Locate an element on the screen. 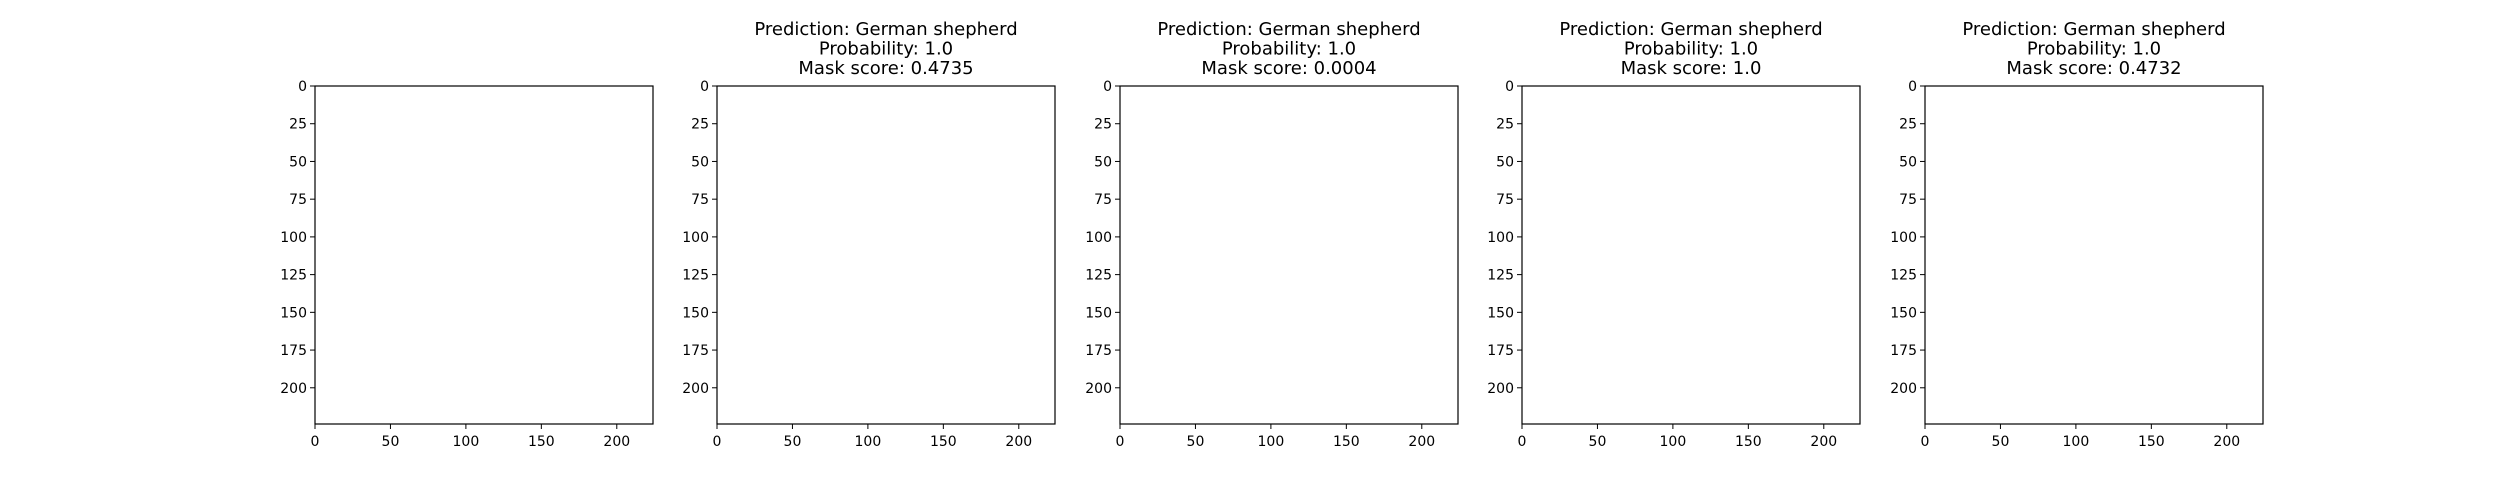 This screenshot has height=500, width=2500. dog-legs is located at coordinates (533, 265).